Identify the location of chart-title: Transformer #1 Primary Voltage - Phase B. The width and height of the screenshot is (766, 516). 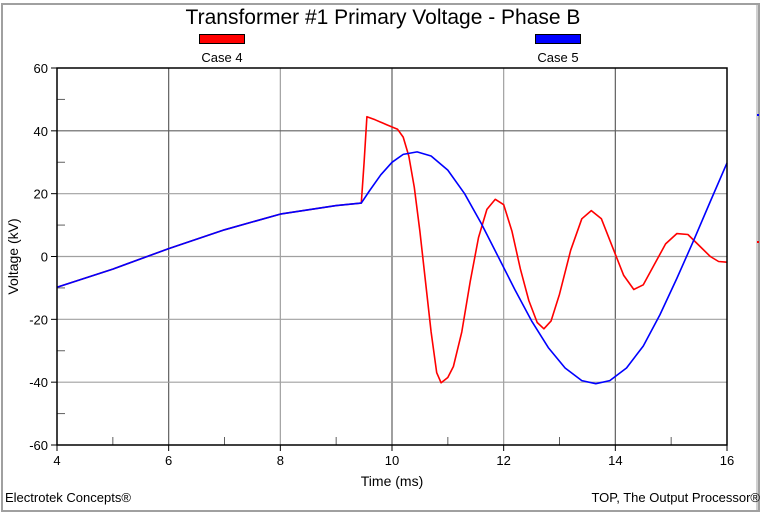
(383, 17).